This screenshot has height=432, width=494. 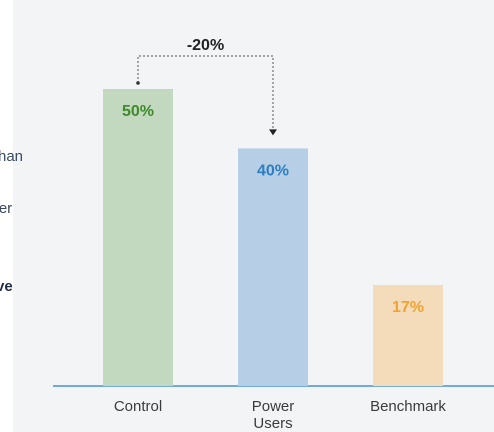 I want to click on bar-value-label: 40%, so click(x=273, y=170).